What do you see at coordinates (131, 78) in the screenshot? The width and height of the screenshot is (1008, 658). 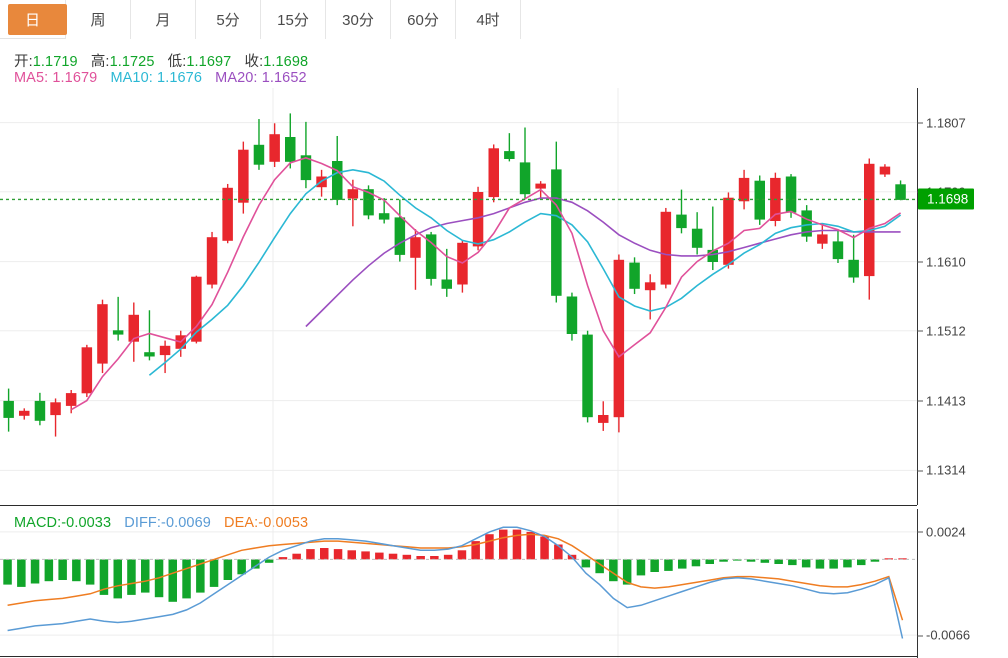 I see `ma10-label: MA10:` at bounding box center [131, 78].